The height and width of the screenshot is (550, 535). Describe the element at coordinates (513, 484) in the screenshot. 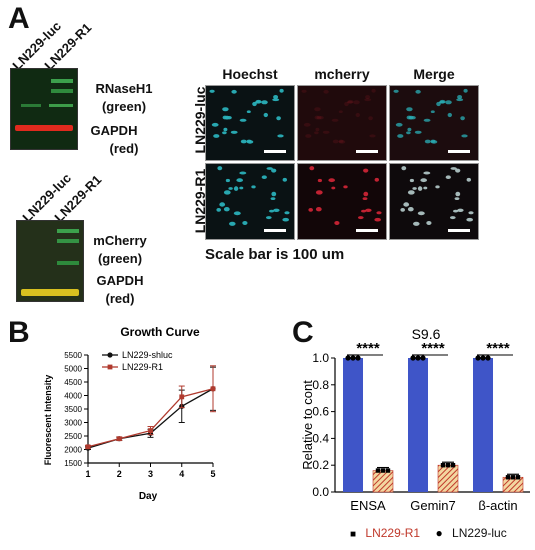

I see `bar-r1` at that location.